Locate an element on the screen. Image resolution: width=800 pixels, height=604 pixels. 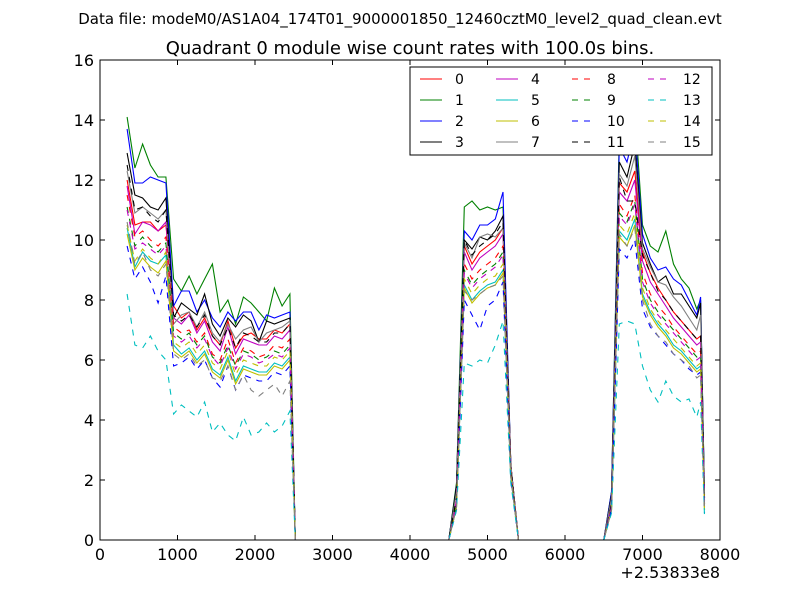
legend-label-3: 3 is located at coordinates (459, 143).